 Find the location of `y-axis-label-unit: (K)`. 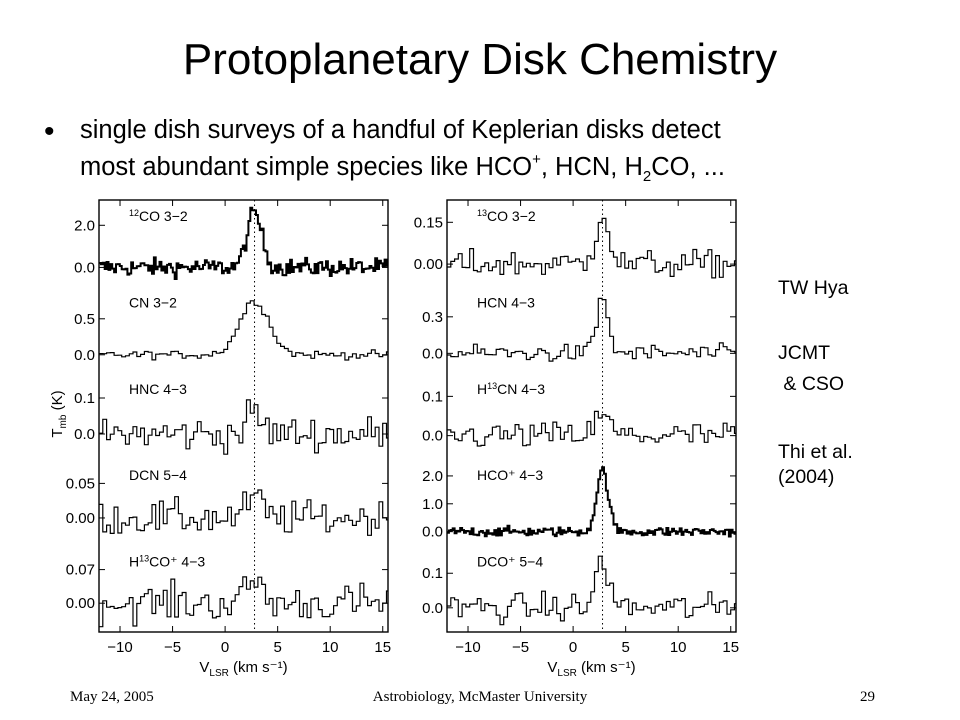

y-axis-label-unit: (K) is located at coordinates (57, 402).